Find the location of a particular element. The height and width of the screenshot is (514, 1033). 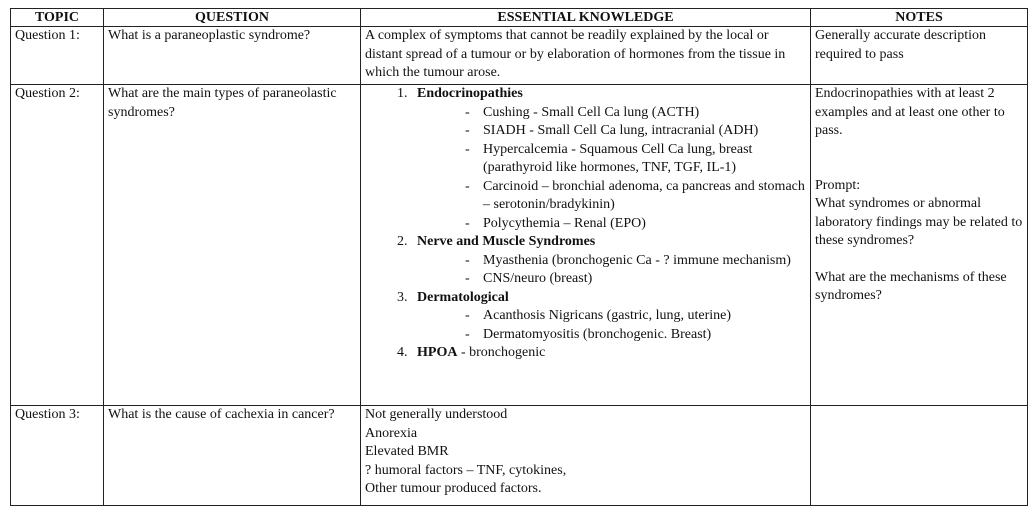

group-title: Endocrinopathies is located at coordinates (470, 93).